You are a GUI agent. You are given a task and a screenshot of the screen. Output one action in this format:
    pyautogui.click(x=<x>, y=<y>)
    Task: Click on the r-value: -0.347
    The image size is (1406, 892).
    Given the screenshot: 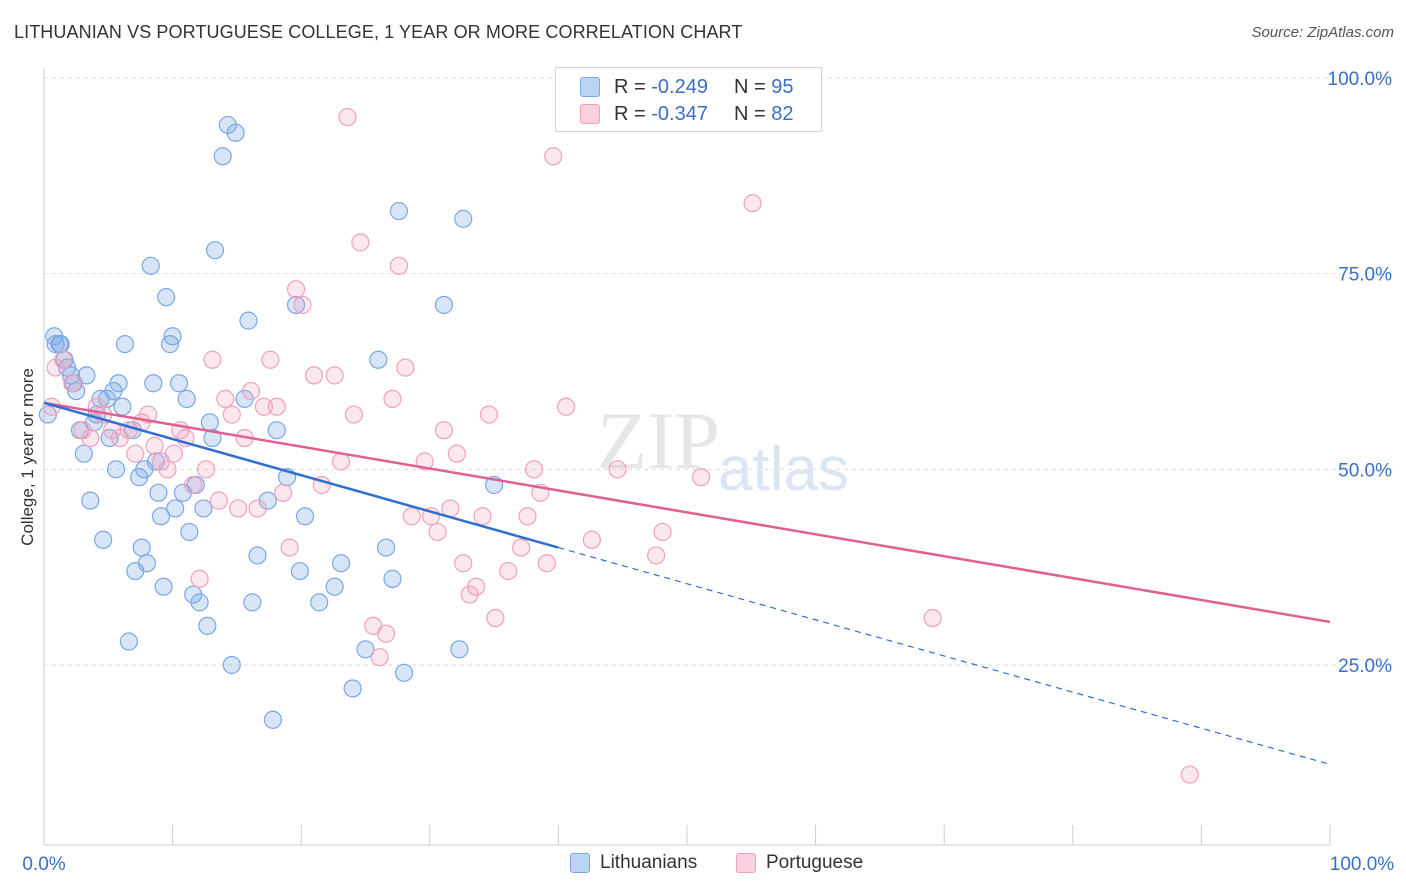 What is the action you would take?
    pyautogui.click(x=679, y=113)
    